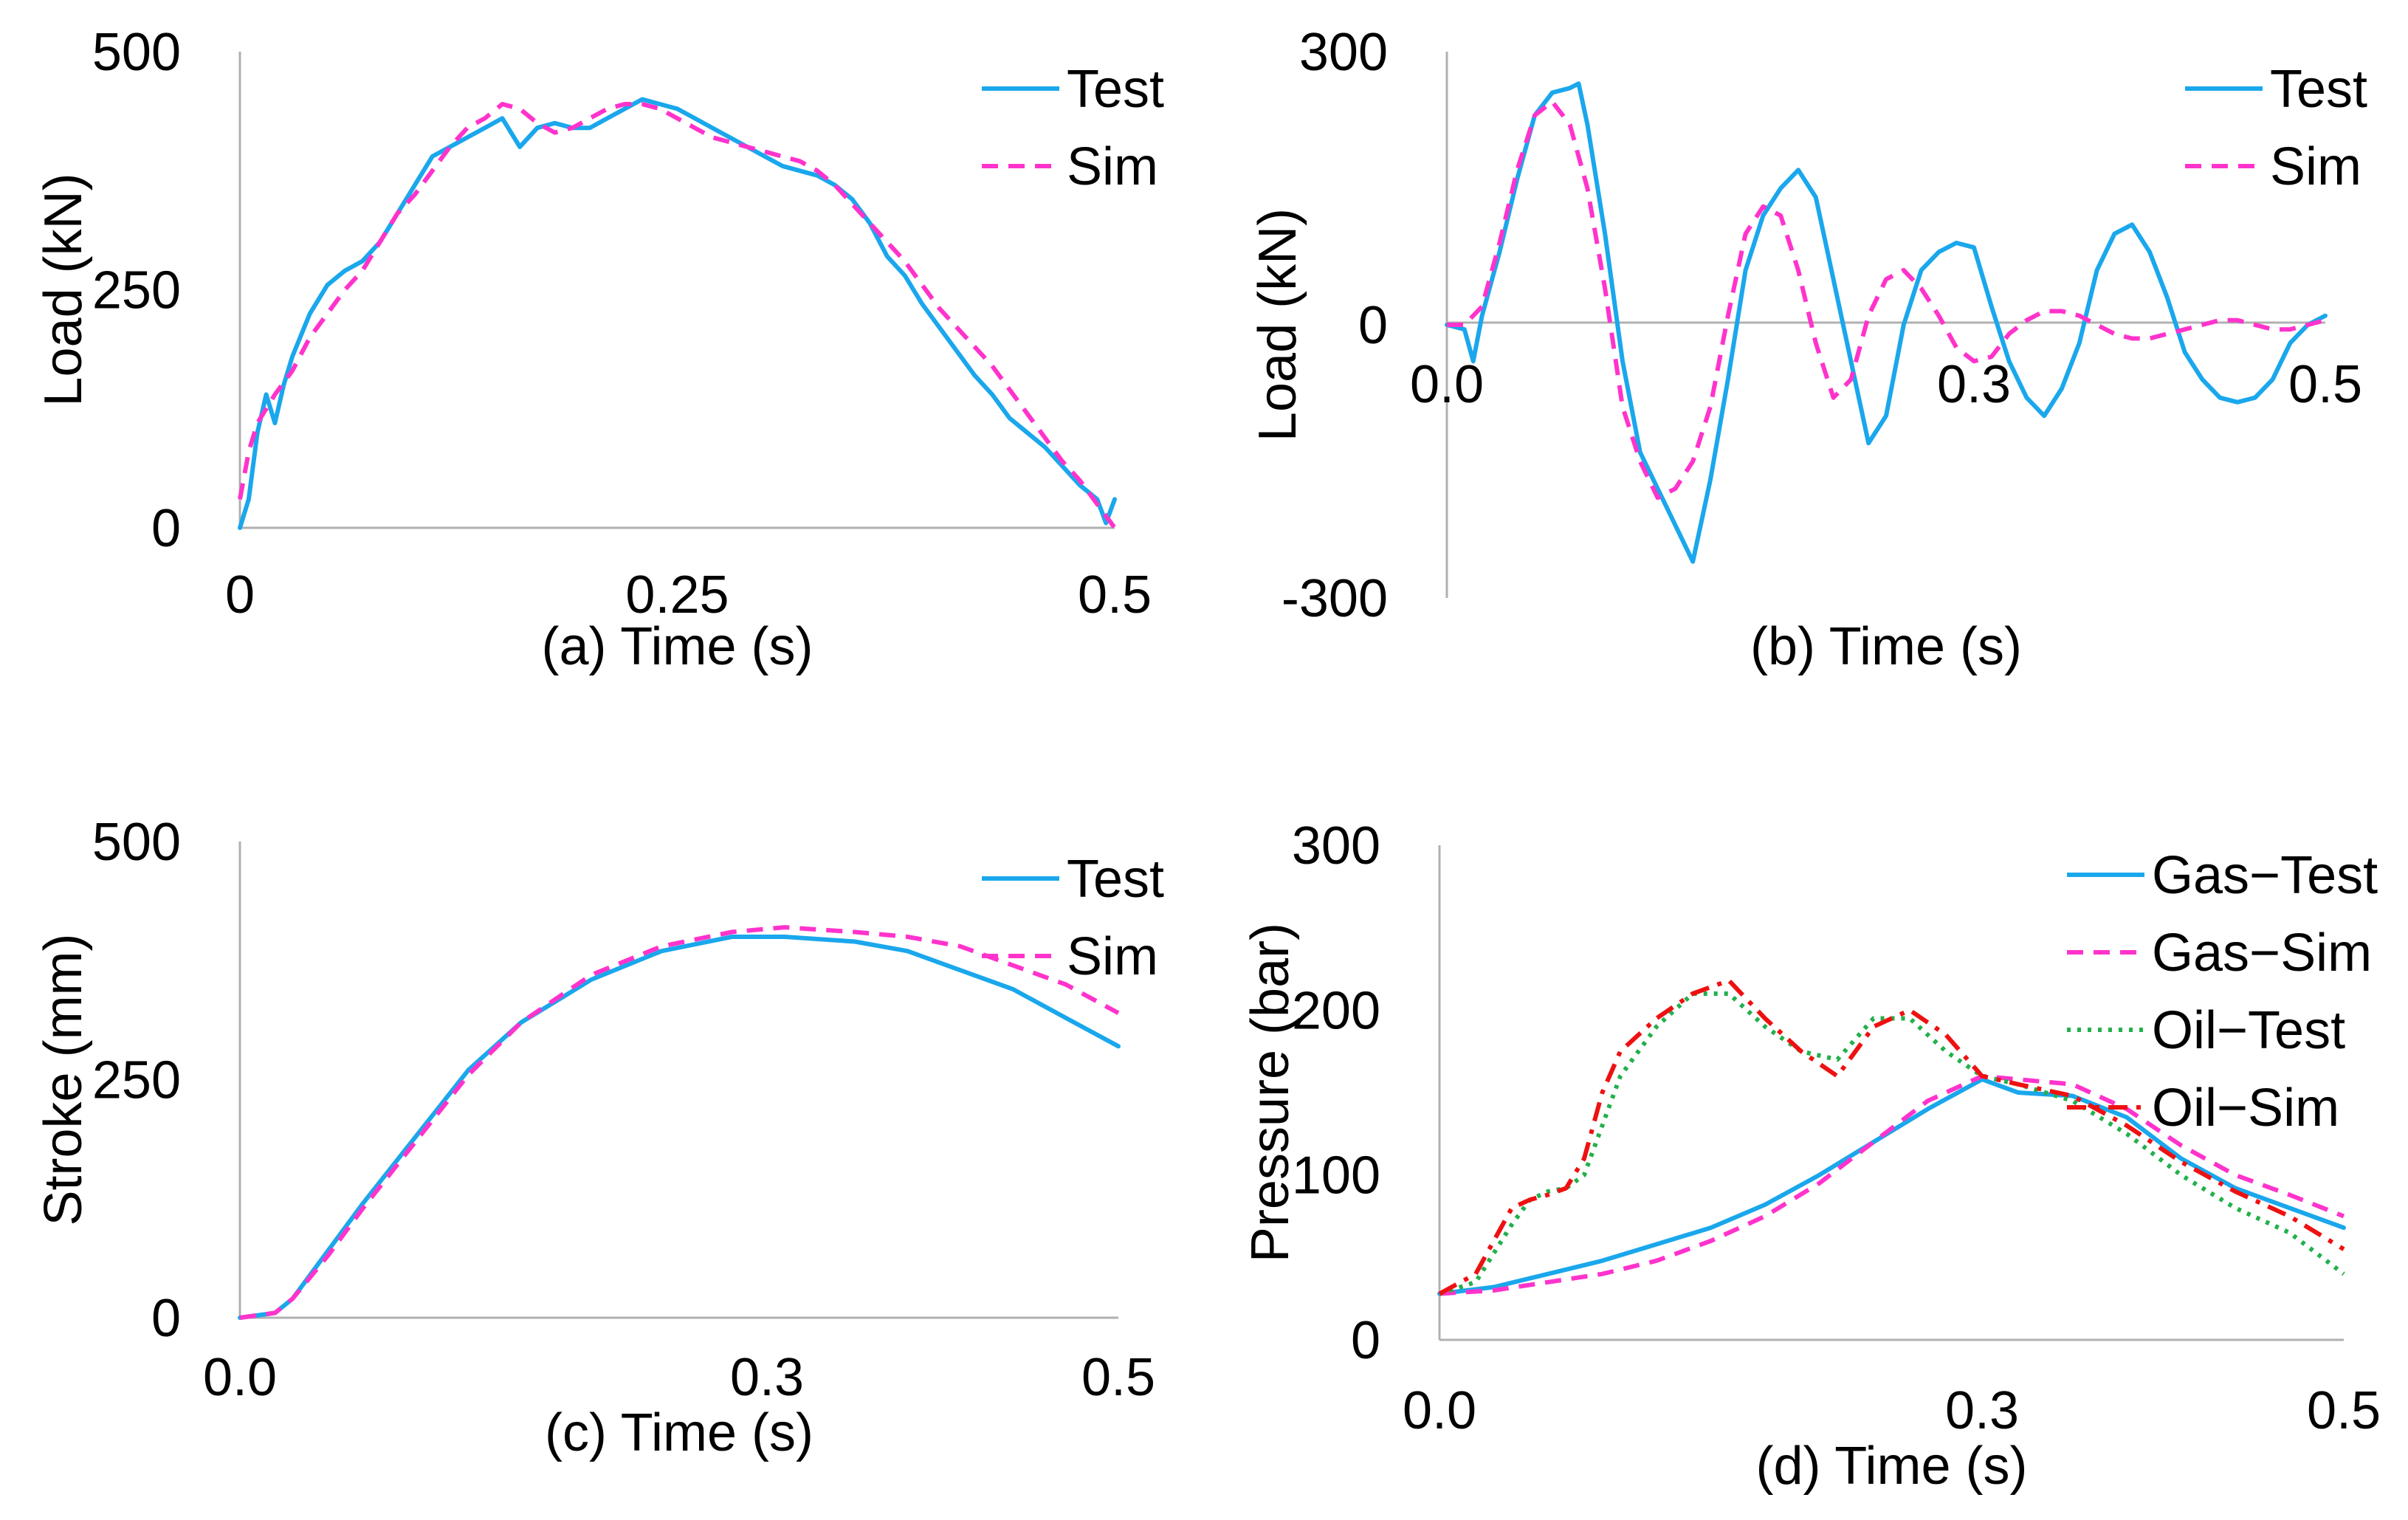  What do you see at coordinates (1886, 646) in the screenshot?
I see `x-axis-title: (b) Time (s)` at bounding box center [1886, 646].